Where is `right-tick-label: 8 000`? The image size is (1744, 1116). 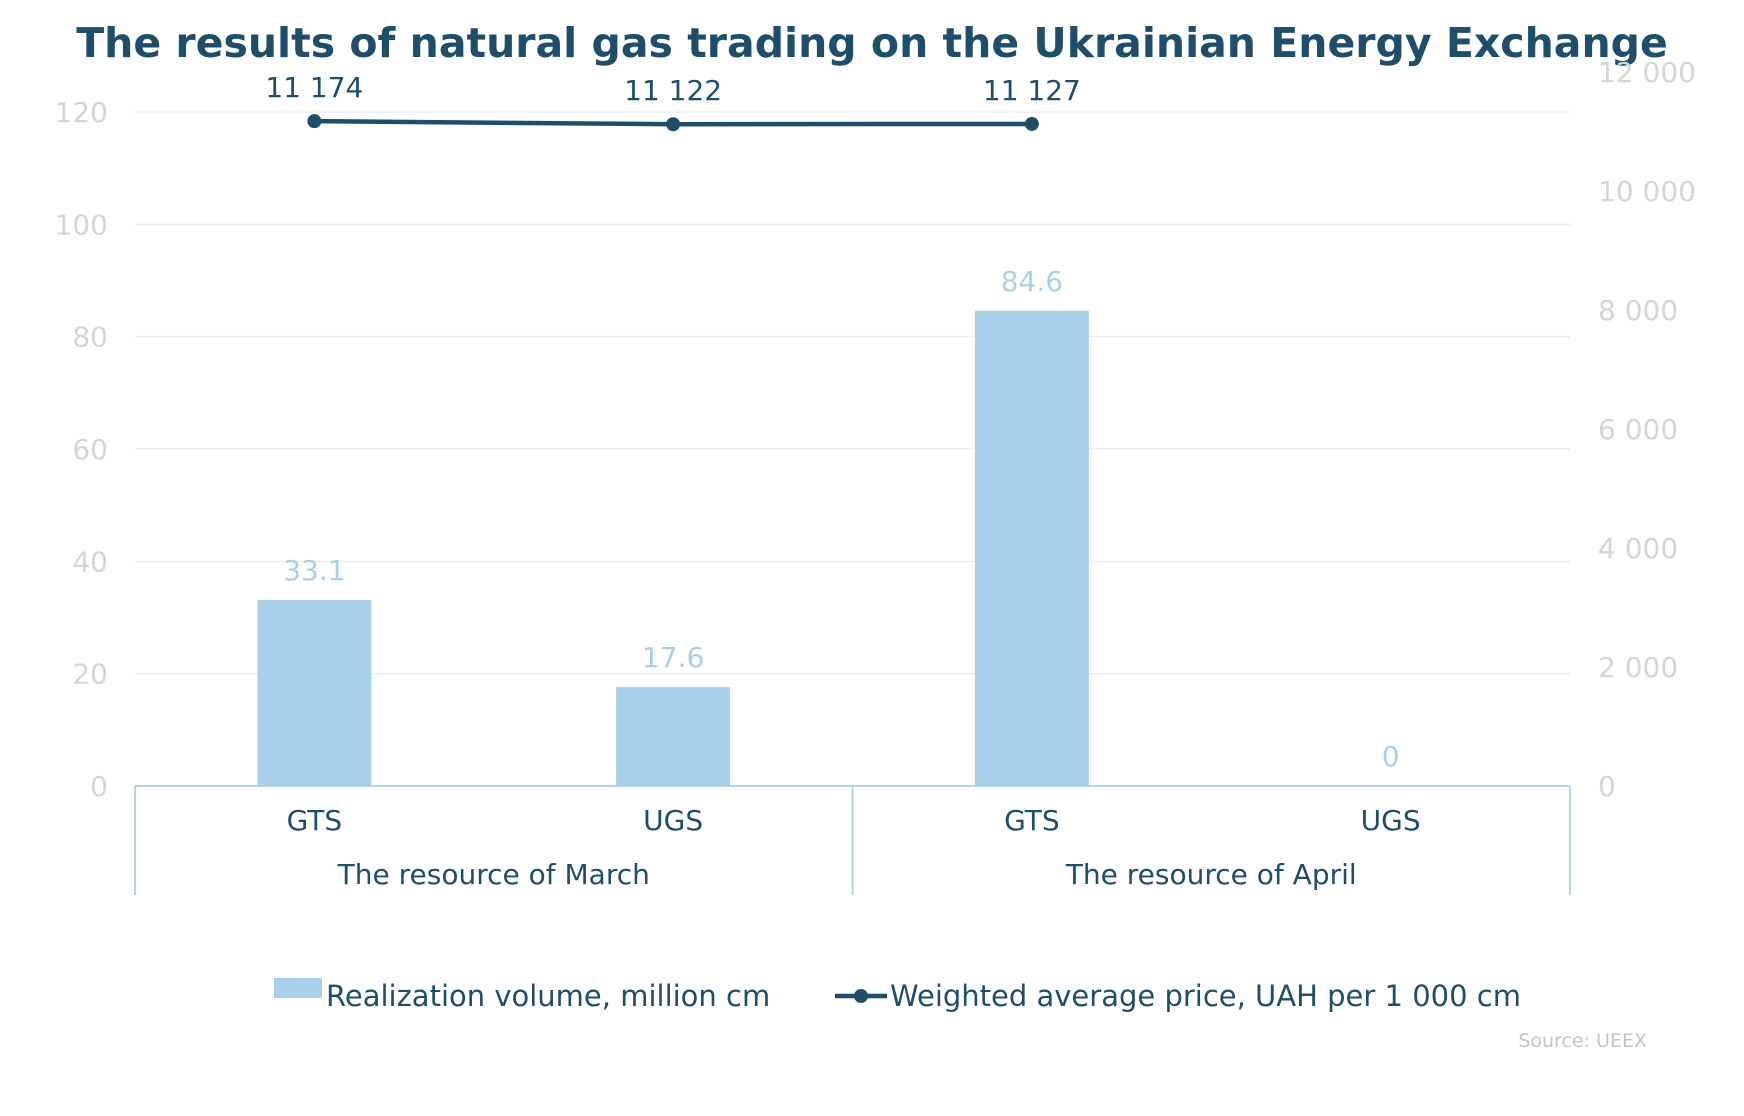 right-tick-label: 8 000 is located at coordinates (1638, 310).